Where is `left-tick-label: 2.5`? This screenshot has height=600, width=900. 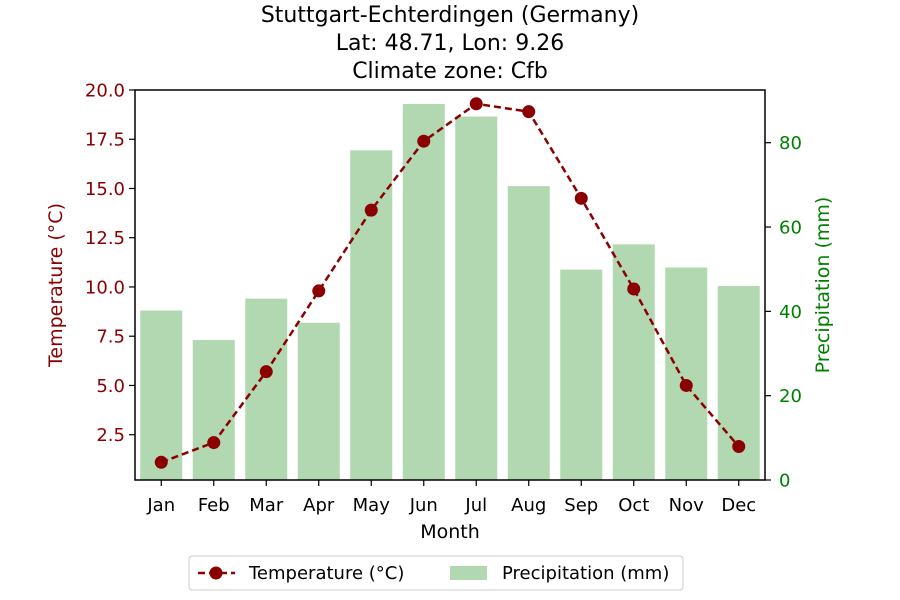
left-tick-label: 2.5 is located at coordinates (110, 435).